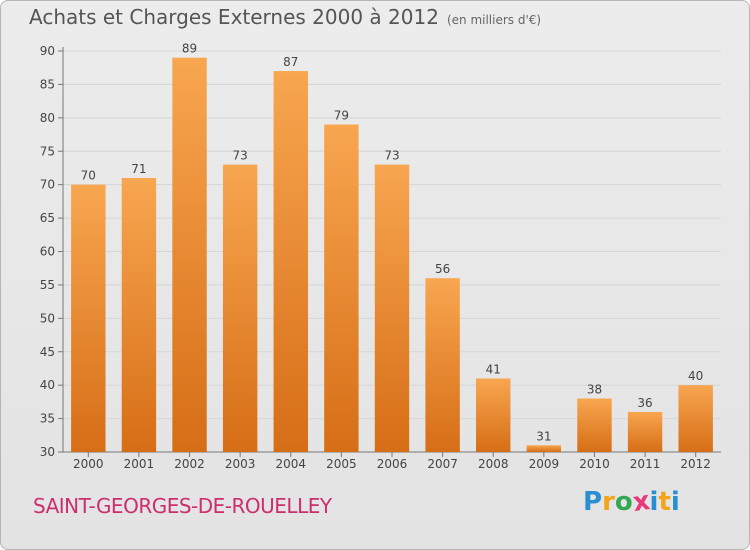 The height and width of the screenshot is (550, 750). I want to click on x-tick-label: 2010, so click(594, 464).